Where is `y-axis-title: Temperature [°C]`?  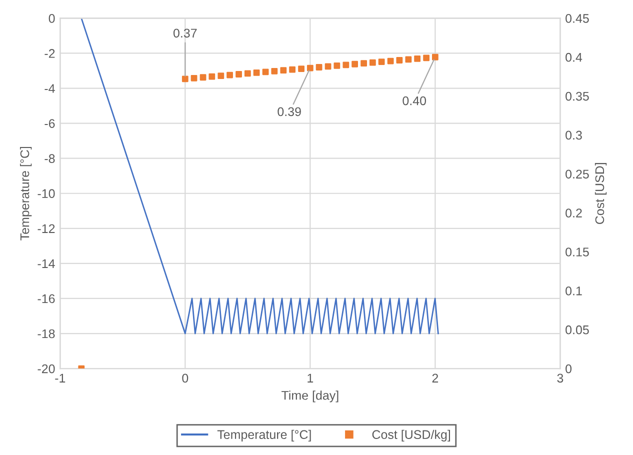
y-axis-title: Temperature [°C] is located at coordinates (26, 193).